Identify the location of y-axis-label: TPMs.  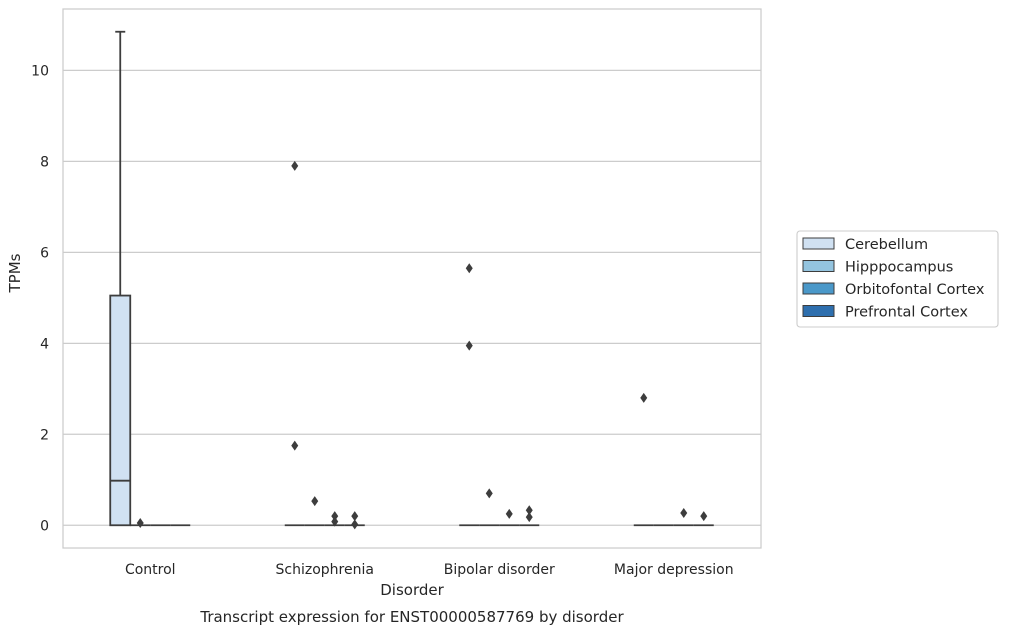
(15, 273).